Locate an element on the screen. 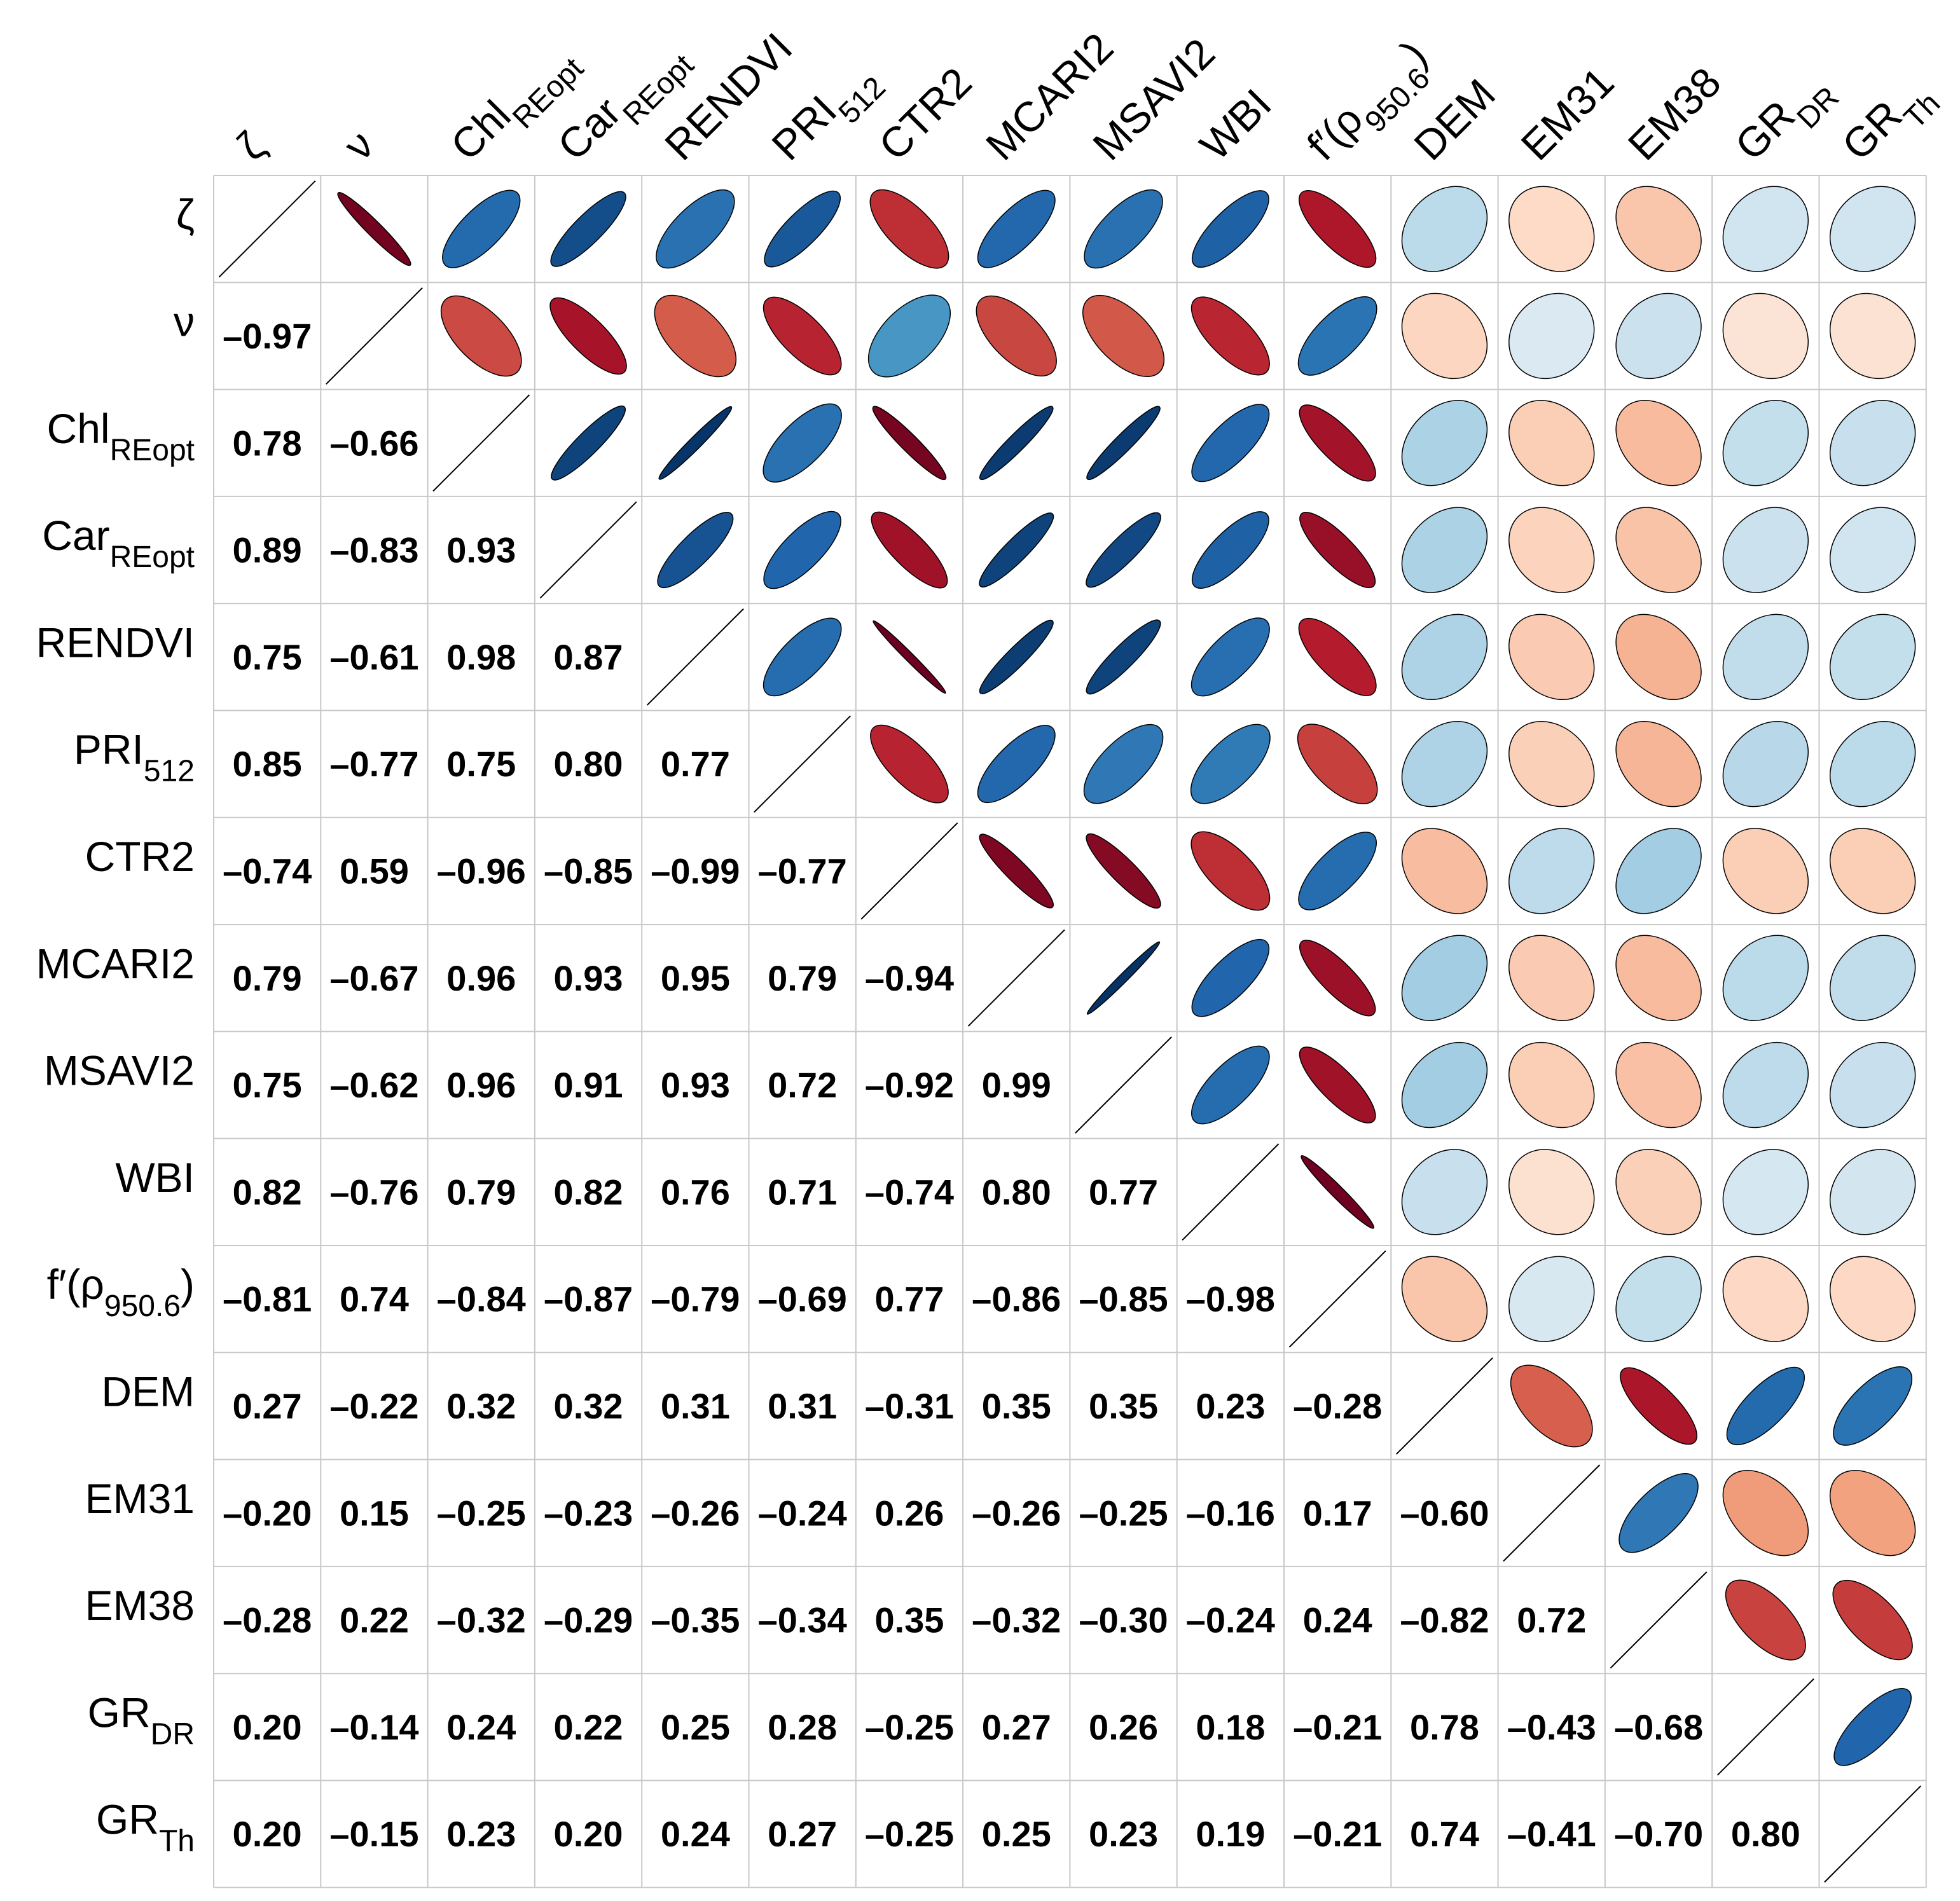 Image resolution: width=1960 pixels, height=1901 pixels. correlation-ellipse-nu-wbi is located at coordinates (1230, 336).